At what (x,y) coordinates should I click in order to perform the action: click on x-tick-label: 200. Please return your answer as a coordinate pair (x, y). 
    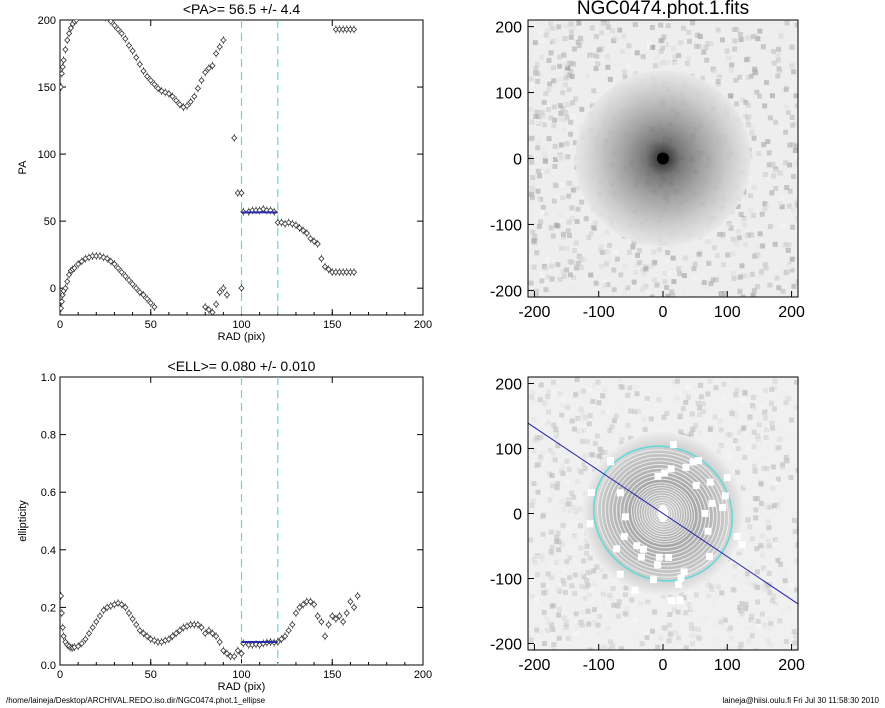
    Looking at the image, I should click on (423, 675).